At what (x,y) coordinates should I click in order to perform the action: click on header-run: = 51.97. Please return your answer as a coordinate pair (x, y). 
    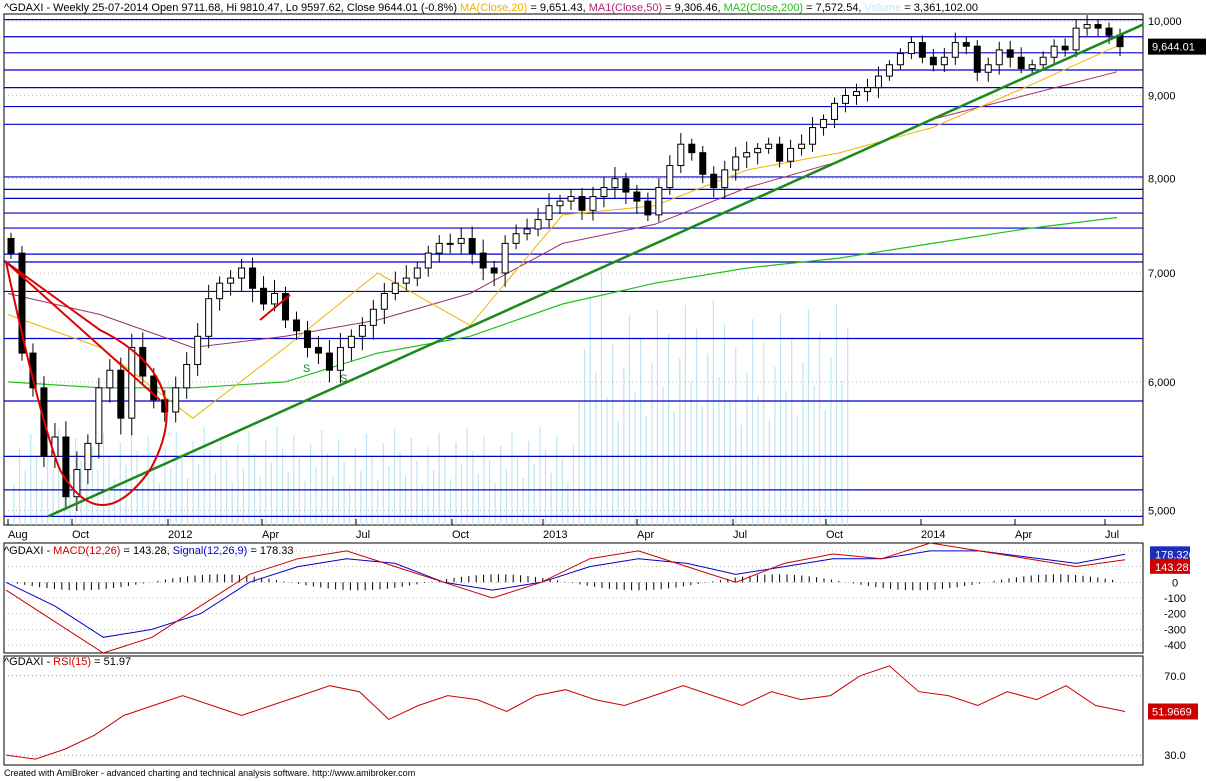
    Looking at the image, I should click on (111, 662).